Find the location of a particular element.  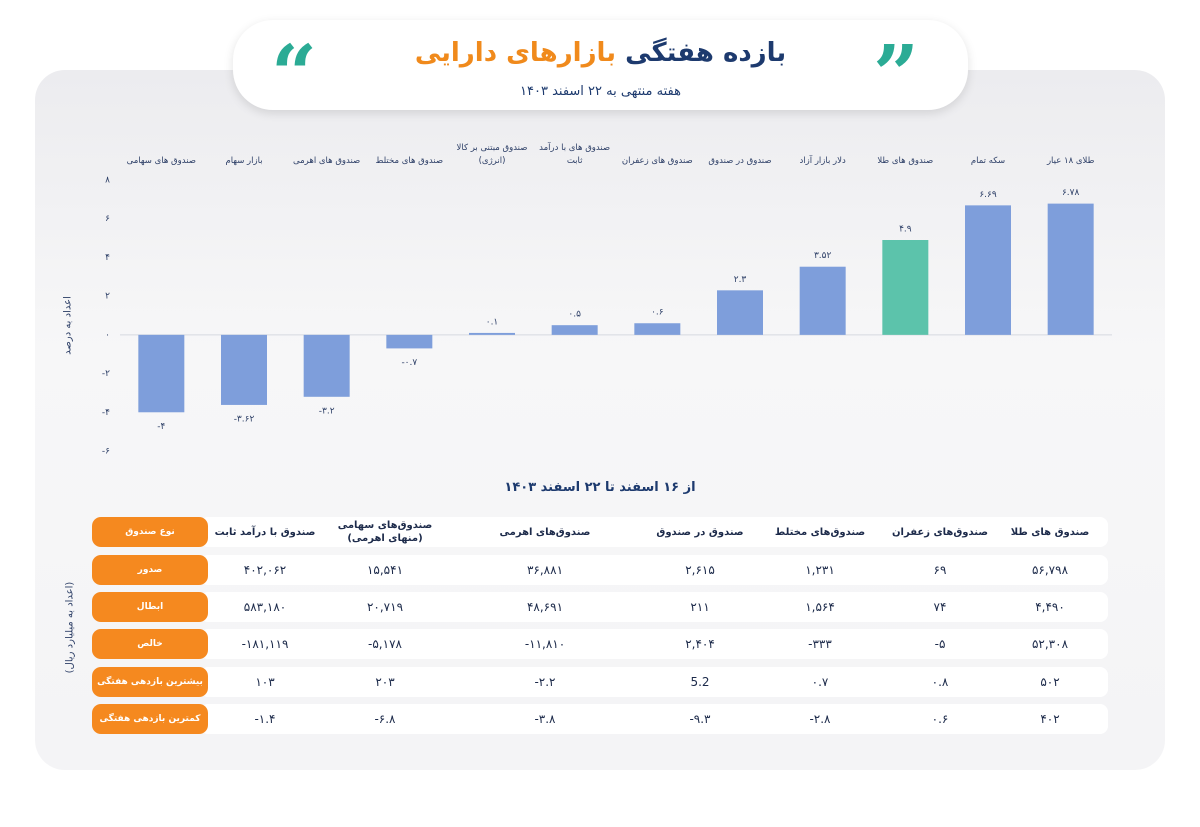

y-tick-label: ۸ is located at coordinates (107, 181).